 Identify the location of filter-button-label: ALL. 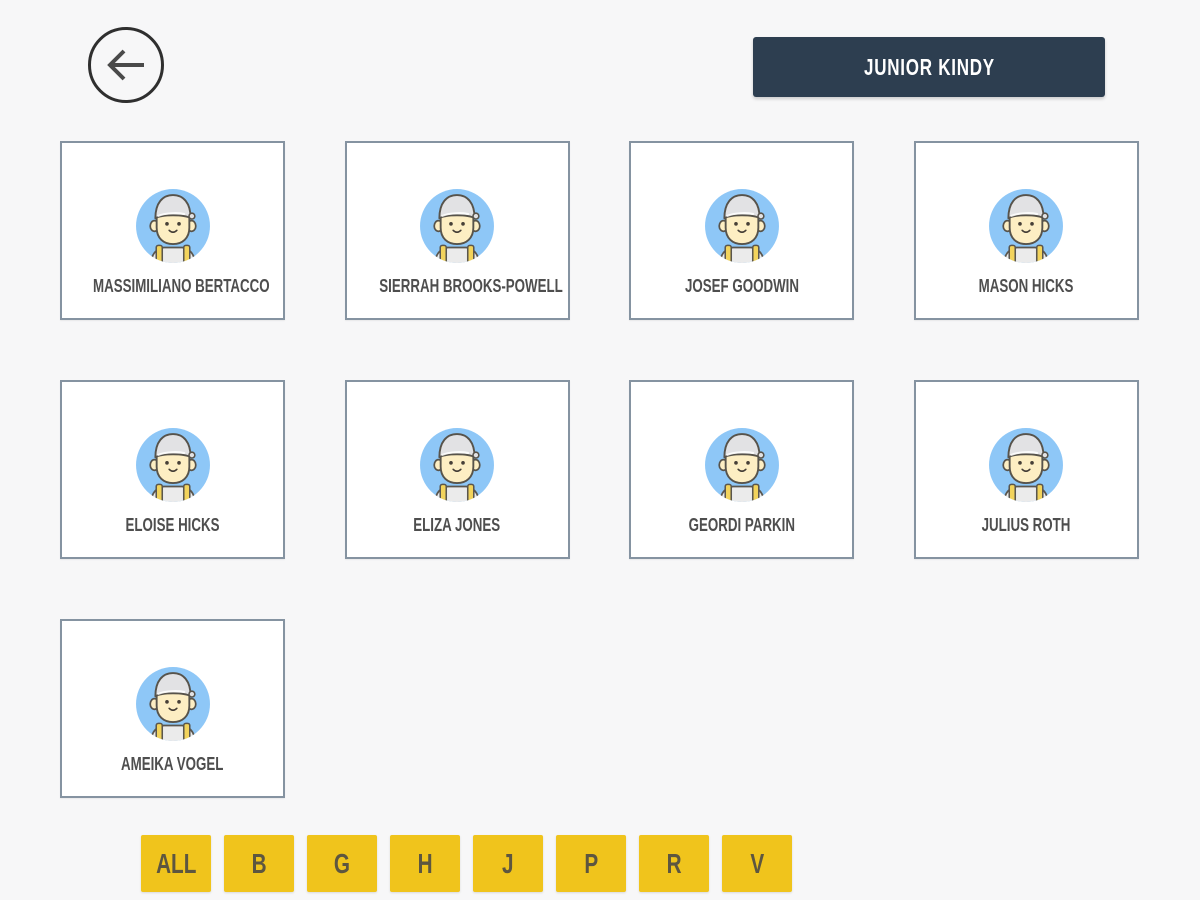
(176, 863).